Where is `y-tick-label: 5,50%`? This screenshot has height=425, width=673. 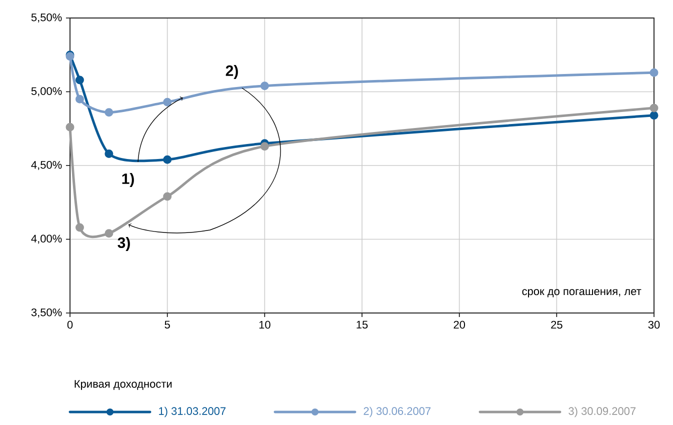 y-tick-label: 5,50% is located at coordinates (46, 18).